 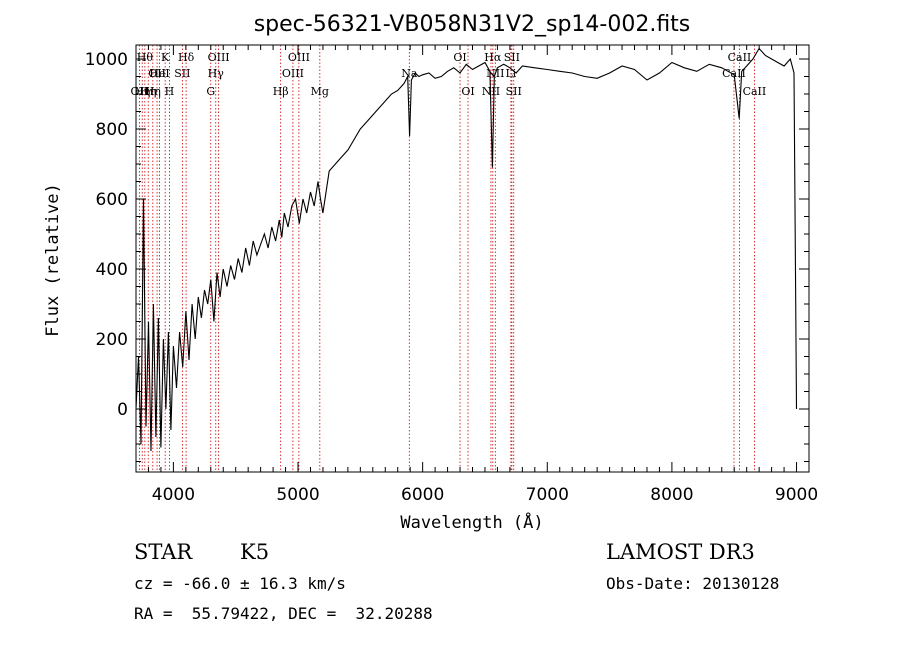 I want to click on y-tick-label: 200, so click(x=112, y=340).